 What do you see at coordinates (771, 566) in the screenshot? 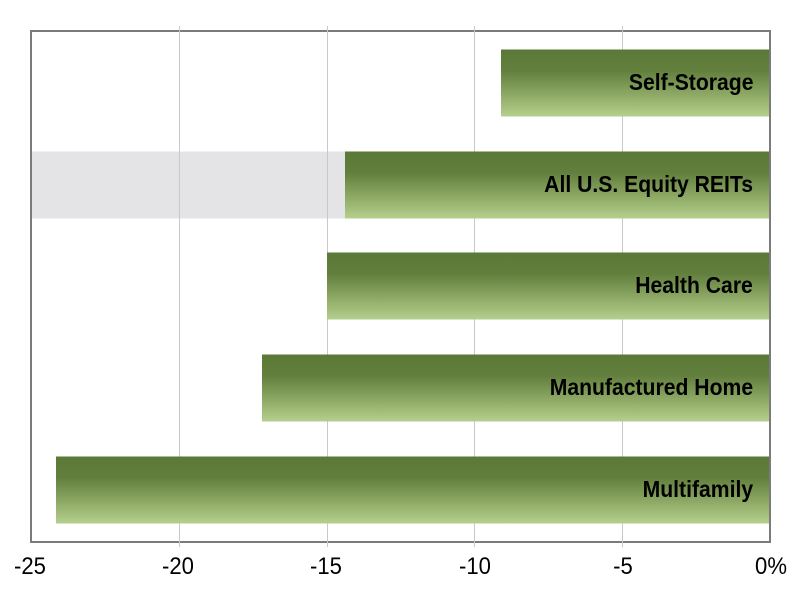
I see `x-tick-label: 0%` at bounding box center [771, 566].